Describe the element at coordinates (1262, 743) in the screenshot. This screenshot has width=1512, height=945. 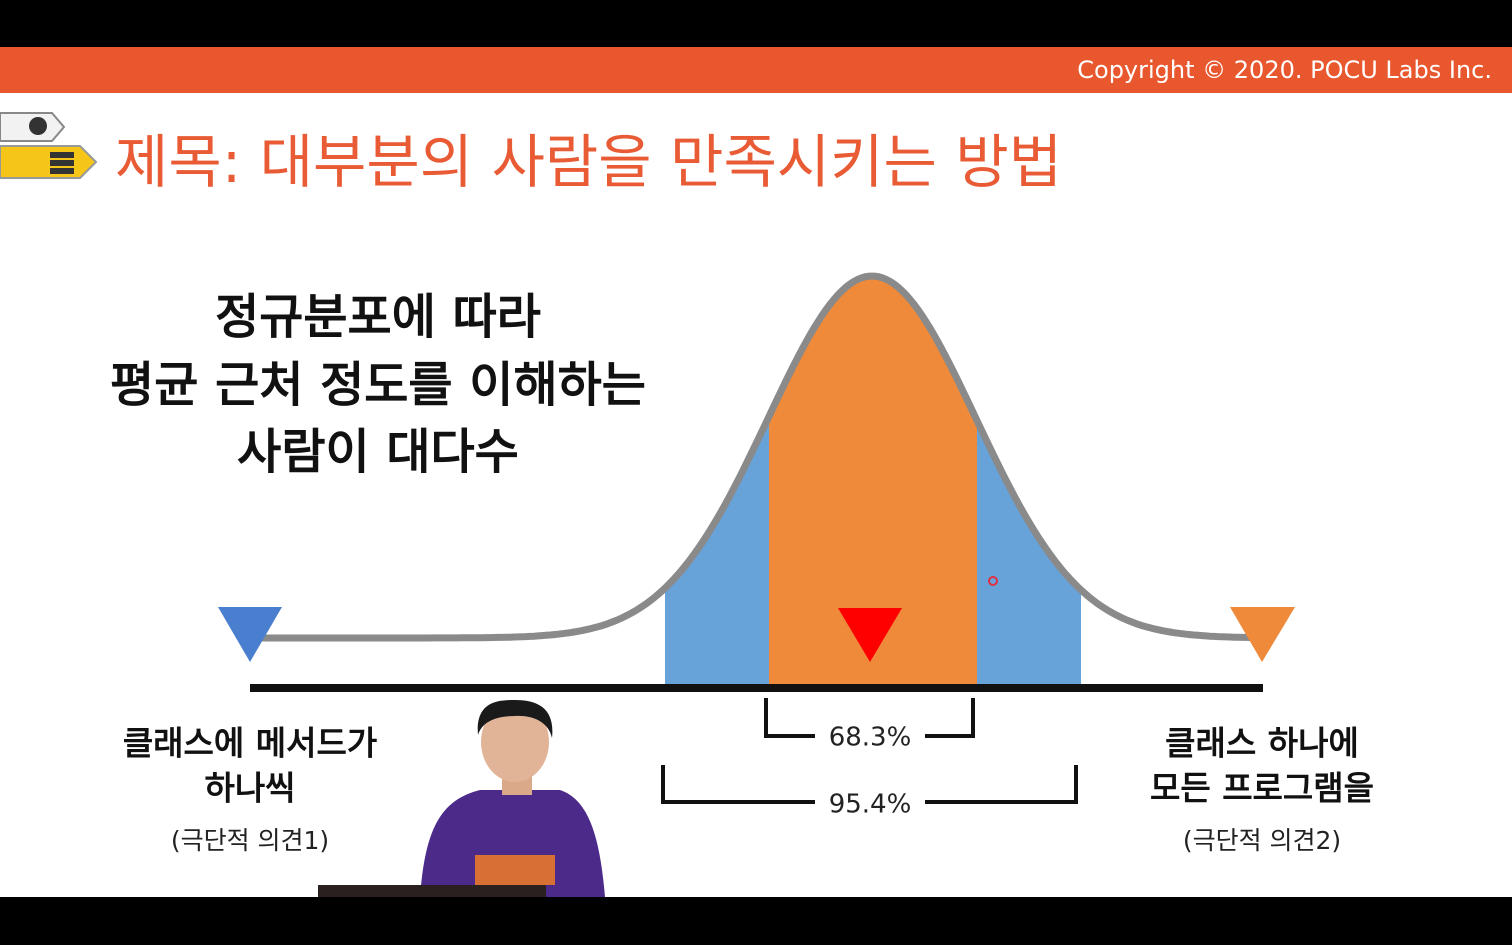
I see `right-label: 클래스 하나에` at that location.